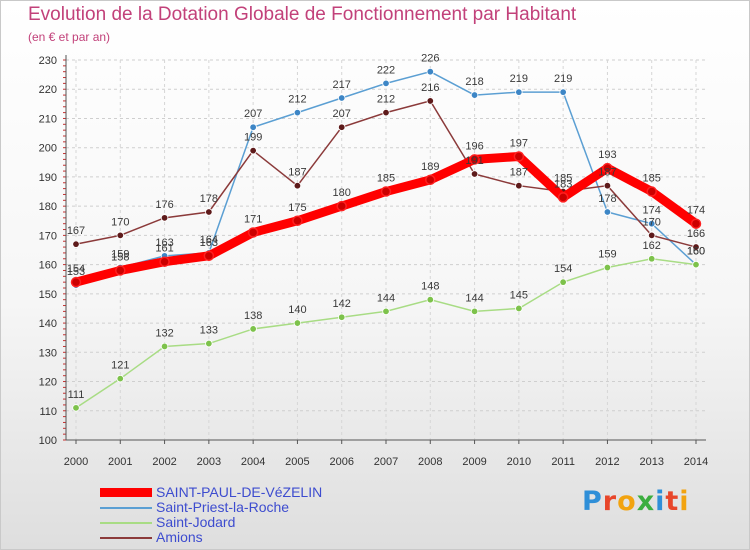 The image size is (750, 550). Describe the element at coordinates (563, 184) in the screenshot. I see `data-label: 183` at that location.